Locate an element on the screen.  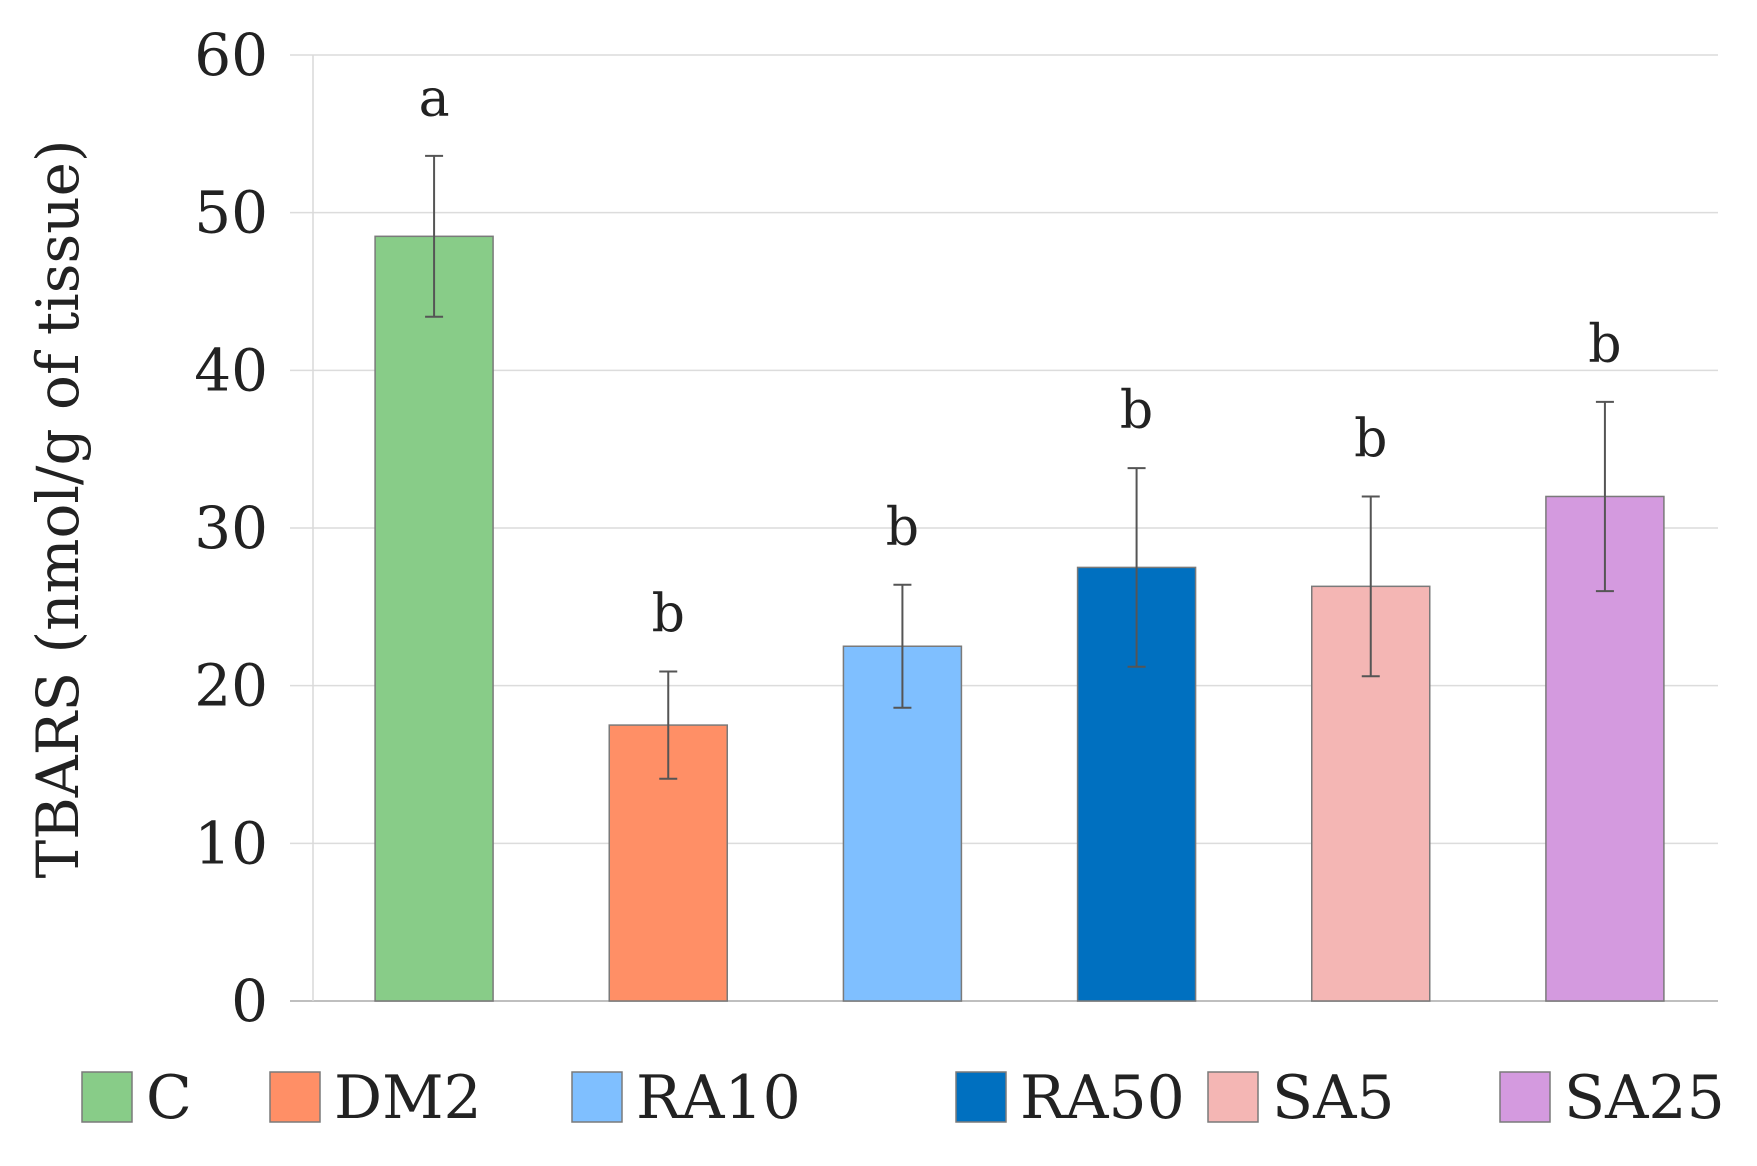
legend-label-SA5: SA5 is located at coordinates (1333, 1098).